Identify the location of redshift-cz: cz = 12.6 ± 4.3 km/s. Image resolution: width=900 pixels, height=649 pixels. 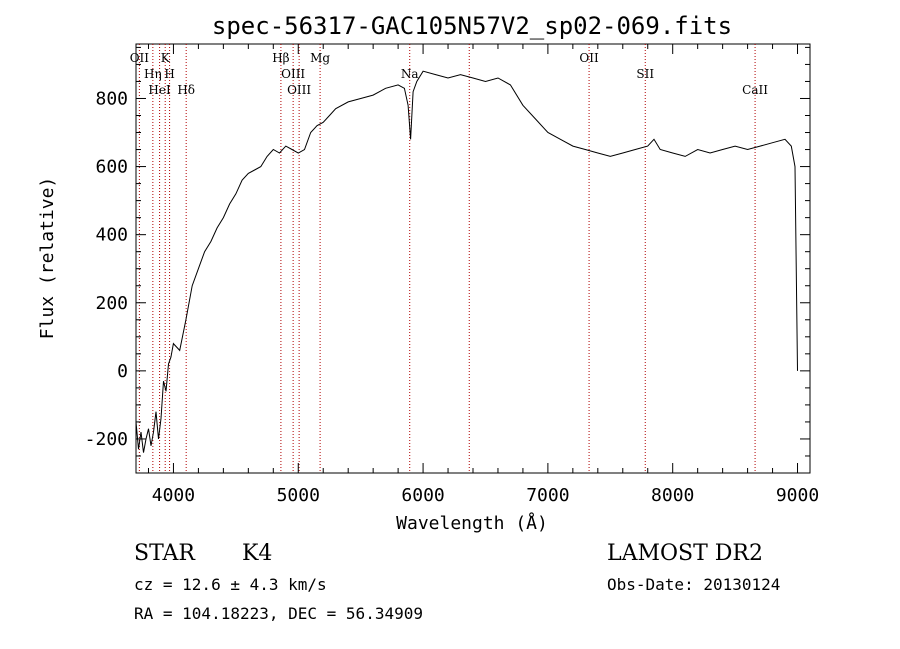
(230, 584).